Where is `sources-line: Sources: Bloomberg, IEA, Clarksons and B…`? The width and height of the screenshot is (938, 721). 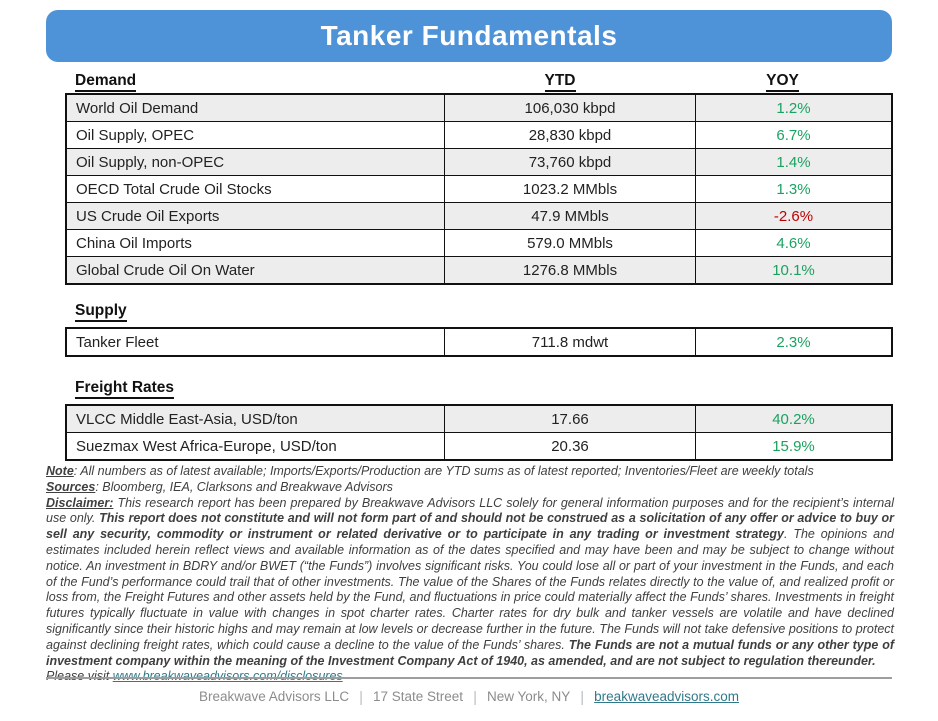 sources-line: Sources: Bloomberg, IEA, Clarksons and B… is located at coordinates (470, 488).